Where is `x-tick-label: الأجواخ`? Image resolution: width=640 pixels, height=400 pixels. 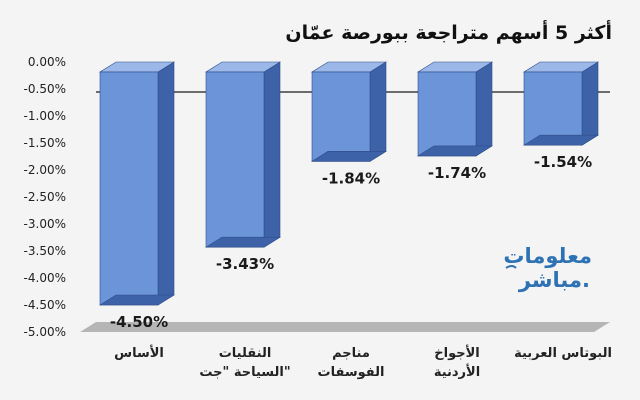 x-tick-label: الأجواخ is located at coordinates (456, 352).